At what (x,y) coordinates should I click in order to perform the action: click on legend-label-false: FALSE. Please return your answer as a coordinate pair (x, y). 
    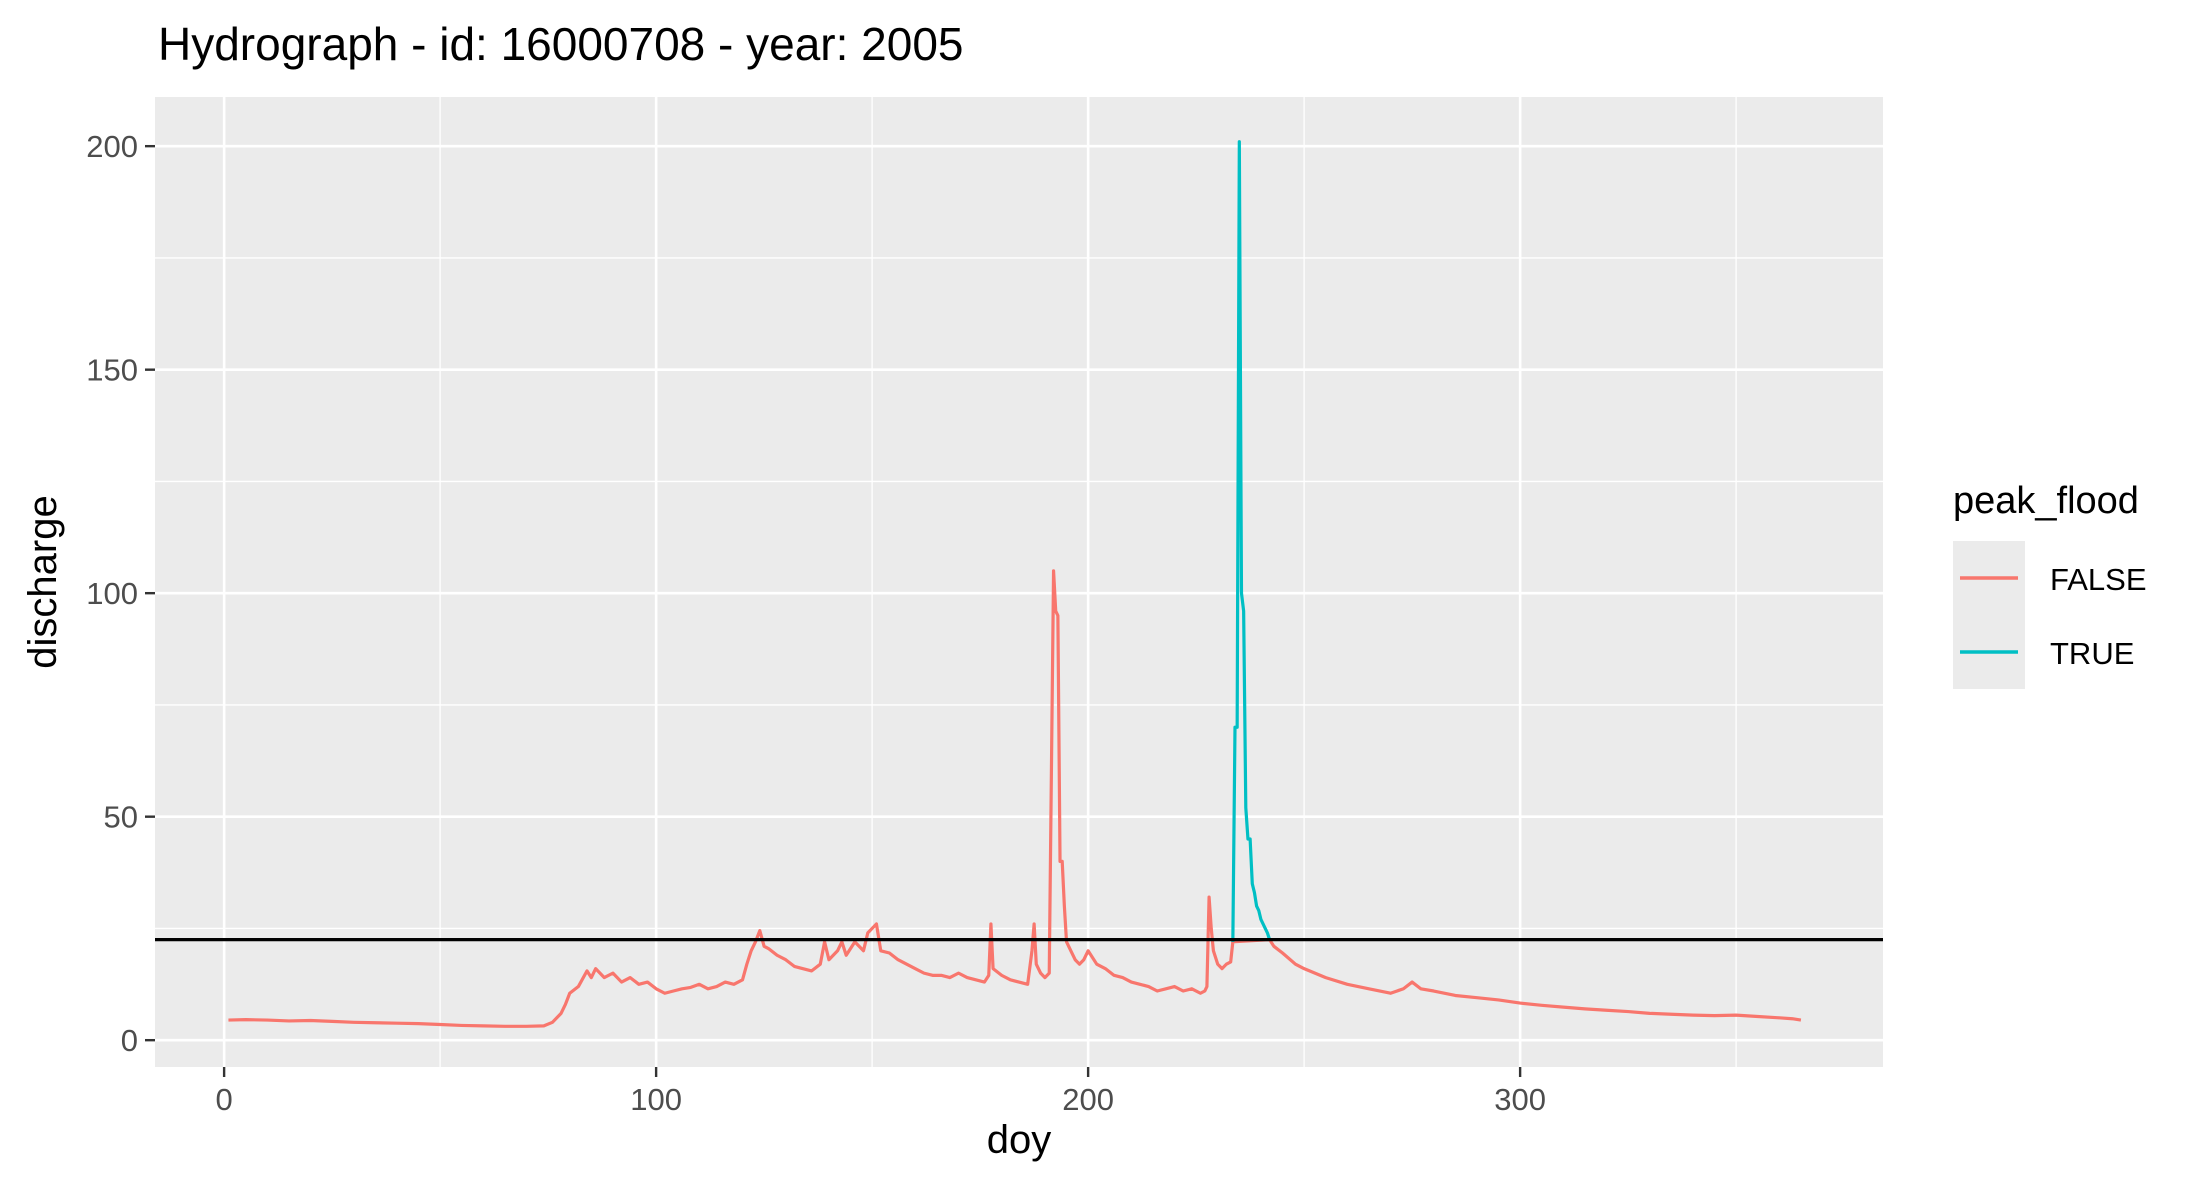
    Looking at the image, I should click on (2098, 579).